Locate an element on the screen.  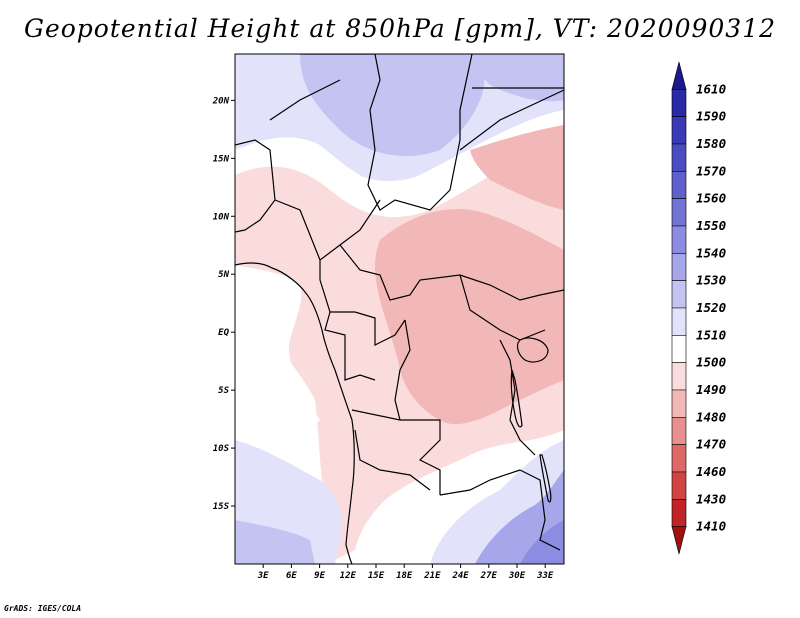
x-tick-label: 6E is located at coordinates (291, 576).